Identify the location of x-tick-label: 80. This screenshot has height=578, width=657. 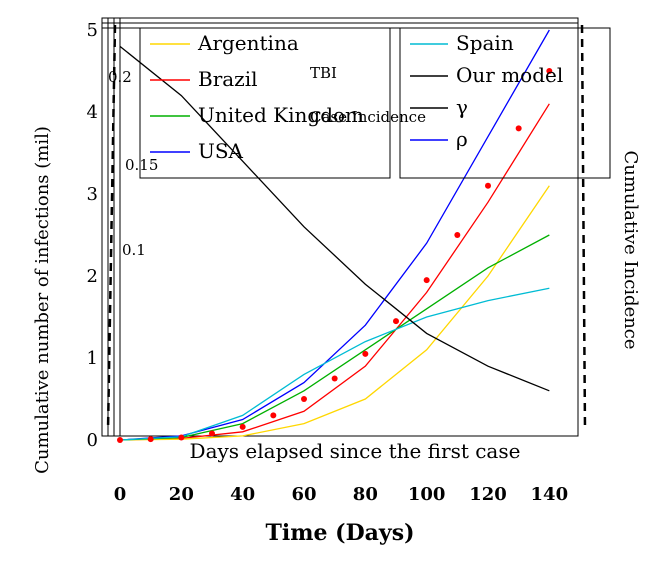
(365, 494).